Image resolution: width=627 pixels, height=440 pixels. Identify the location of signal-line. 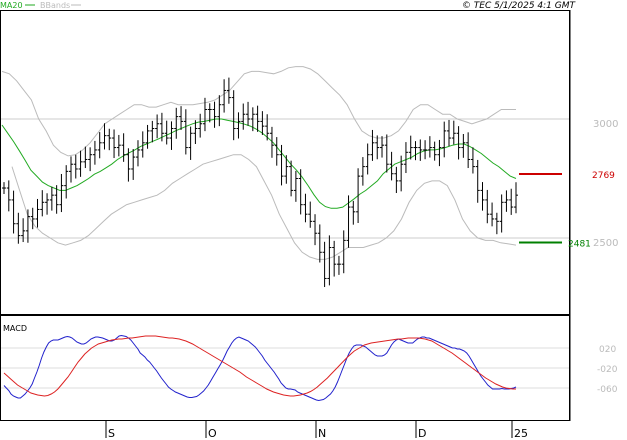
(259, 366).